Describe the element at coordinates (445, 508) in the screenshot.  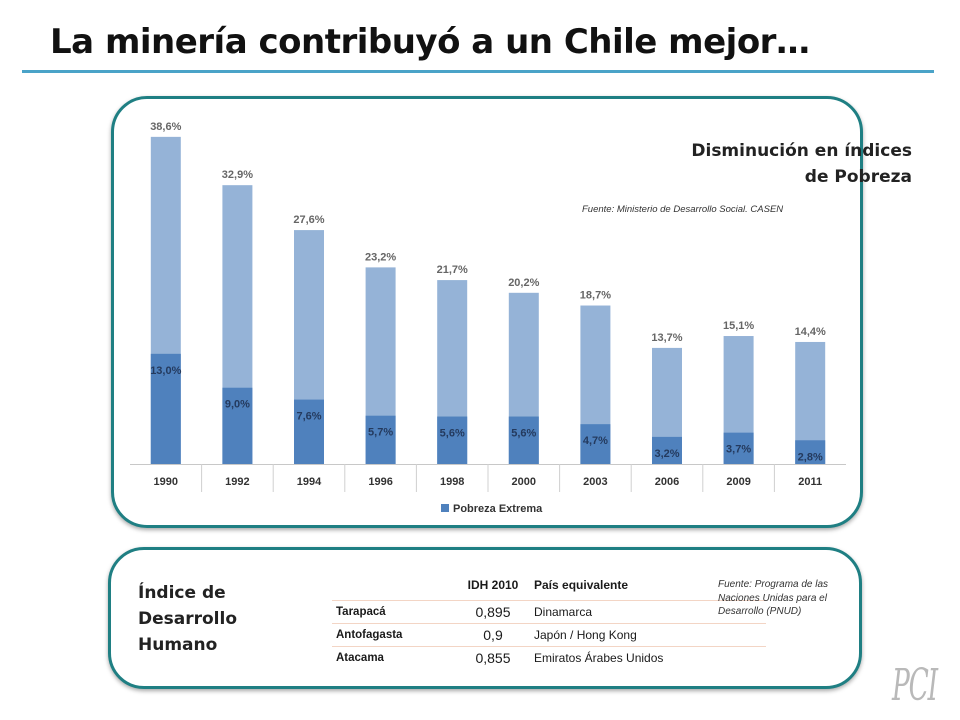
I see `legend-swatch` at that location.